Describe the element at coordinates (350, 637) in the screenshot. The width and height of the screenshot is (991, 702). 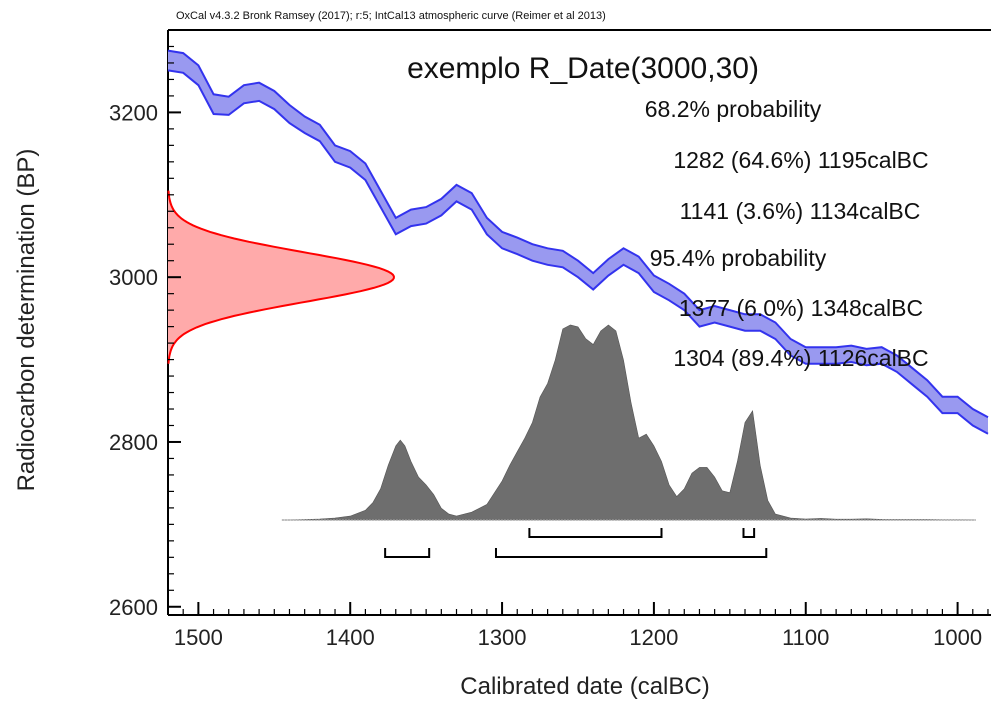
I see `x-tick-label-1400: 1400` at that location.